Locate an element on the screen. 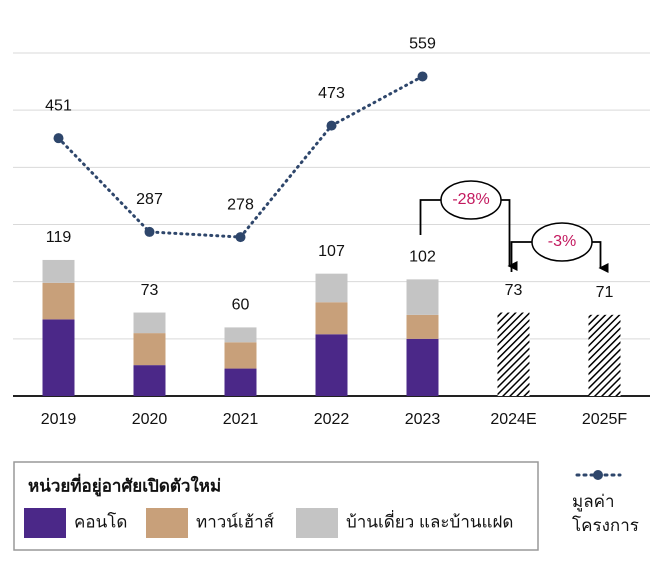 The width and height of the screenshot is (664, 567). line-value-label: 473 is located at coordinates (331, 93).